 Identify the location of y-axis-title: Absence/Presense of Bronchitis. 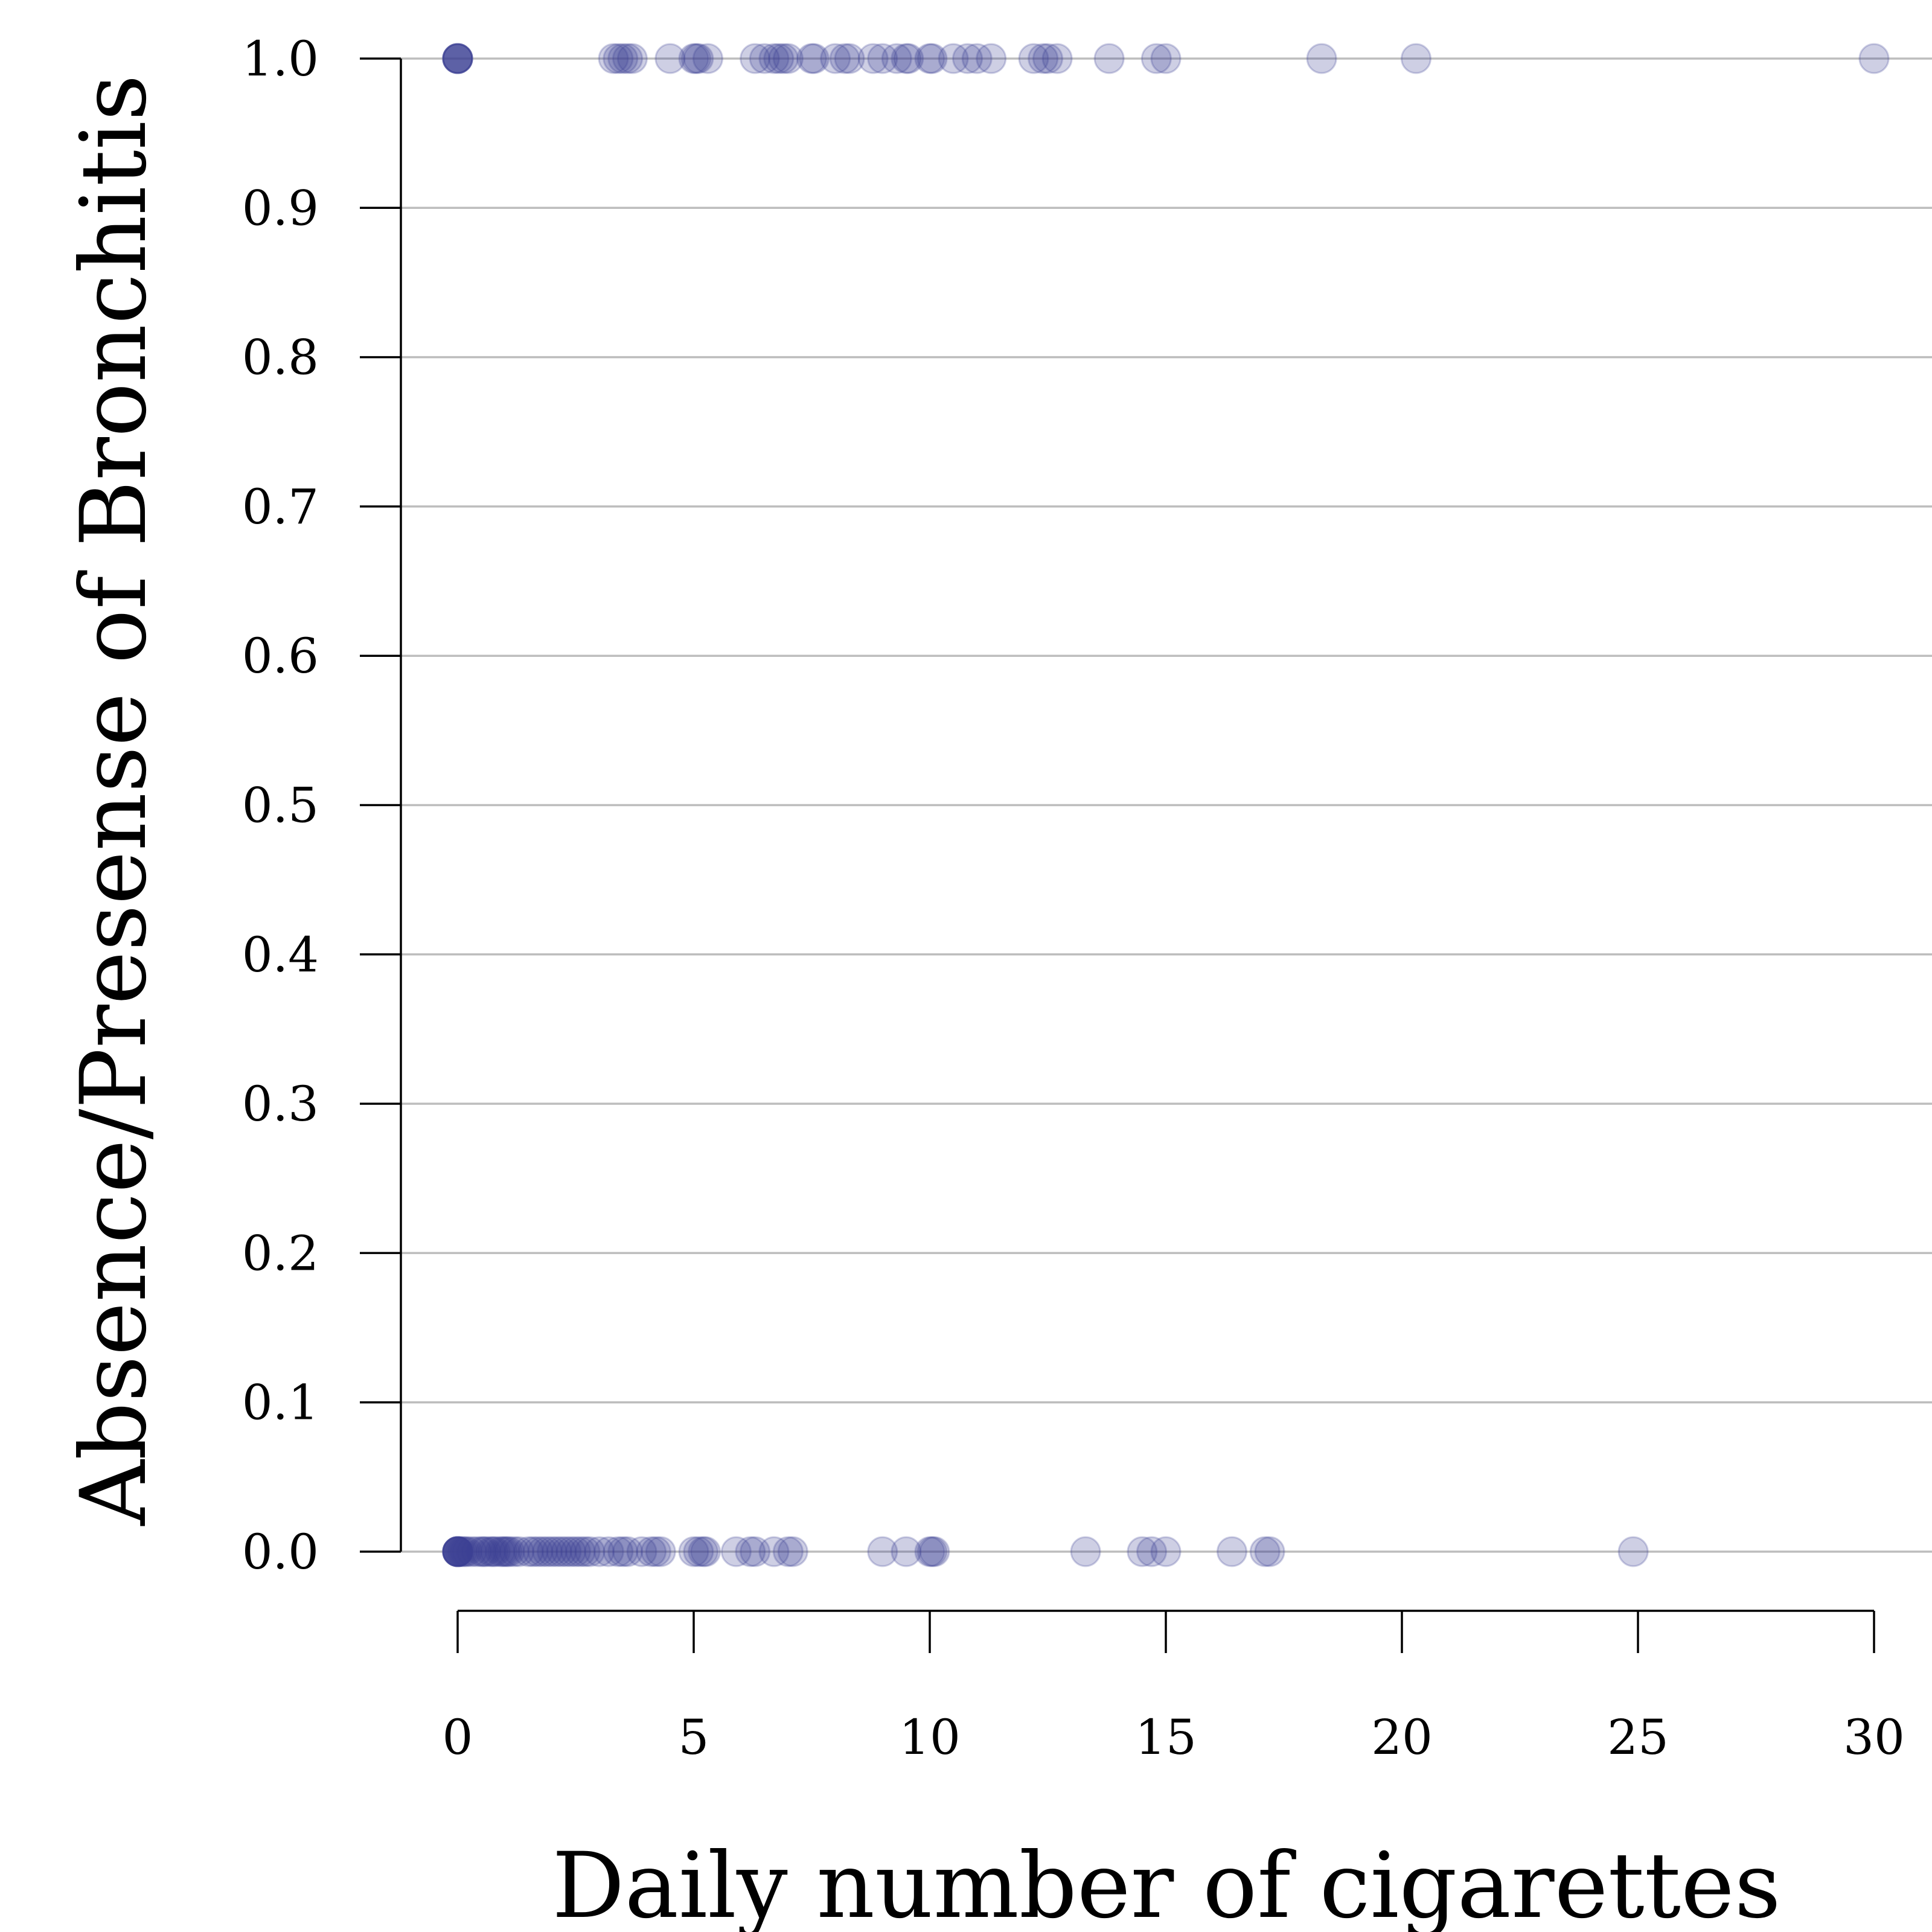
(114, 800).